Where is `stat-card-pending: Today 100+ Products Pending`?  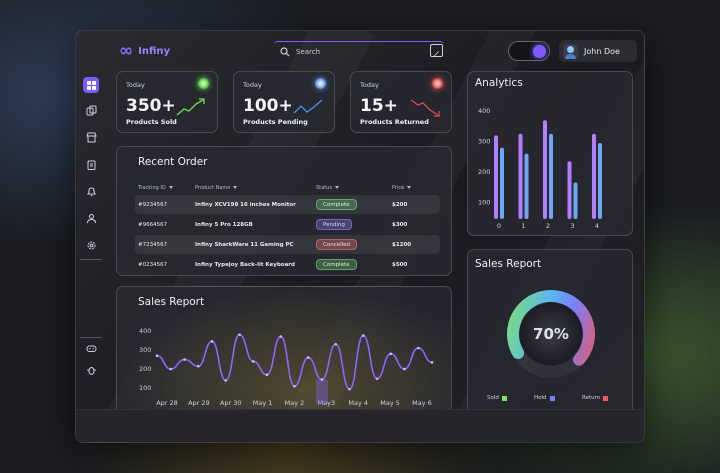 stat-card-pending: Today 100+ Products Pending is located at coordinates (284, 102).